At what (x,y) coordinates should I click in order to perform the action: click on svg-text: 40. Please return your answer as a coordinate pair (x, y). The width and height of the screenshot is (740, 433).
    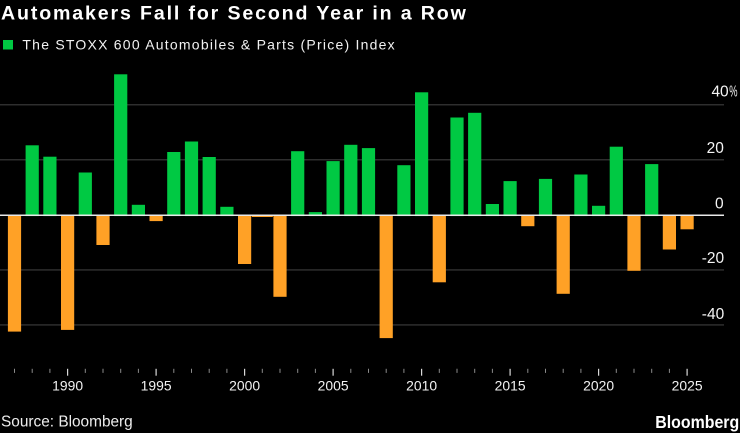
    Looking at the image, I should click on (720, 91).